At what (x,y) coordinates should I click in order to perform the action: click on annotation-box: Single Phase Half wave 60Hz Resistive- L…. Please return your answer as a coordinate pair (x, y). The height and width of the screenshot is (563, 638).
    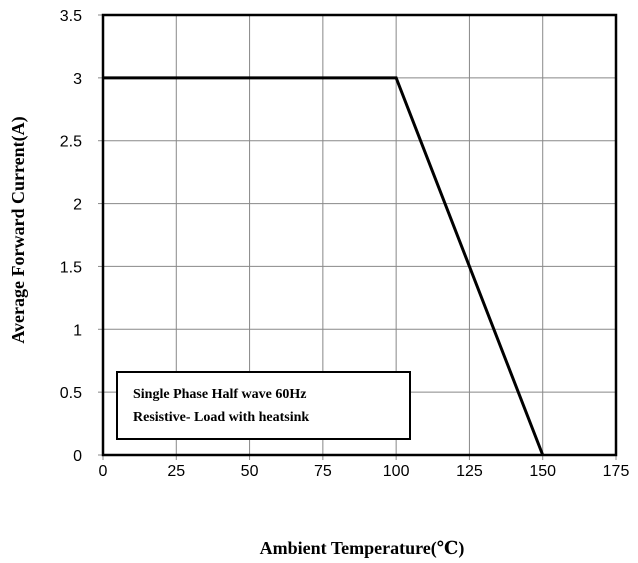
    Looking at the image, I should click on (263, 405).